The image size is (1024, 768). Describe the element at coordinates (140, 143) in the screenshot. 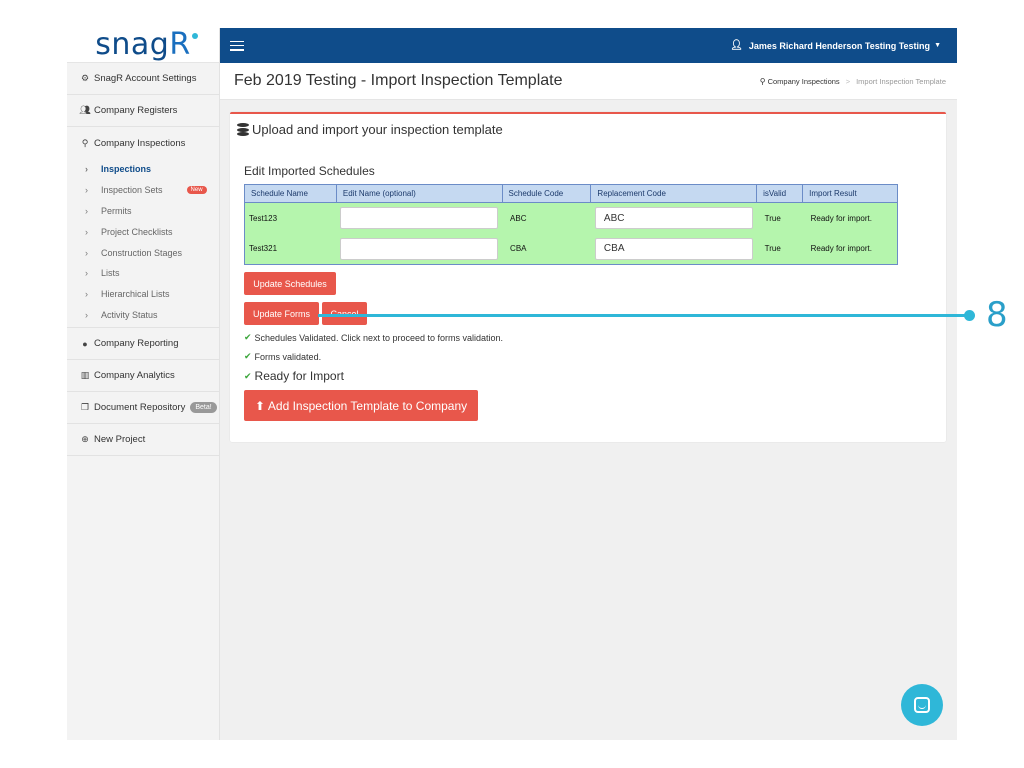

I see `sidebar-item-label: Company Inspections` at that location.